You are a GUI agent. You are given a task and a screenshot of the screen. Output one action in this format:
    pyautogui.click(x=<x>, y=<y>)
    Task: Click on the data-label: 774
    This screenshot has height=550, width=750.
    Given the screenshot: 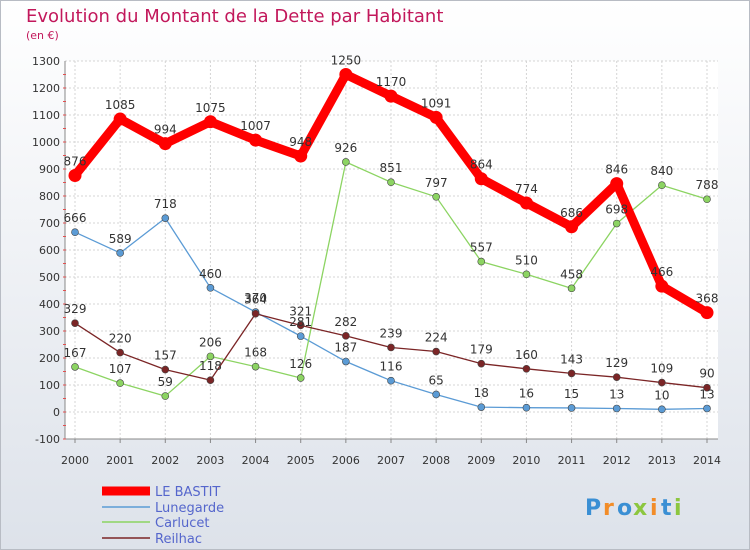 What is the action you would take?
    pyautogui.click(x=526, y=189)
    